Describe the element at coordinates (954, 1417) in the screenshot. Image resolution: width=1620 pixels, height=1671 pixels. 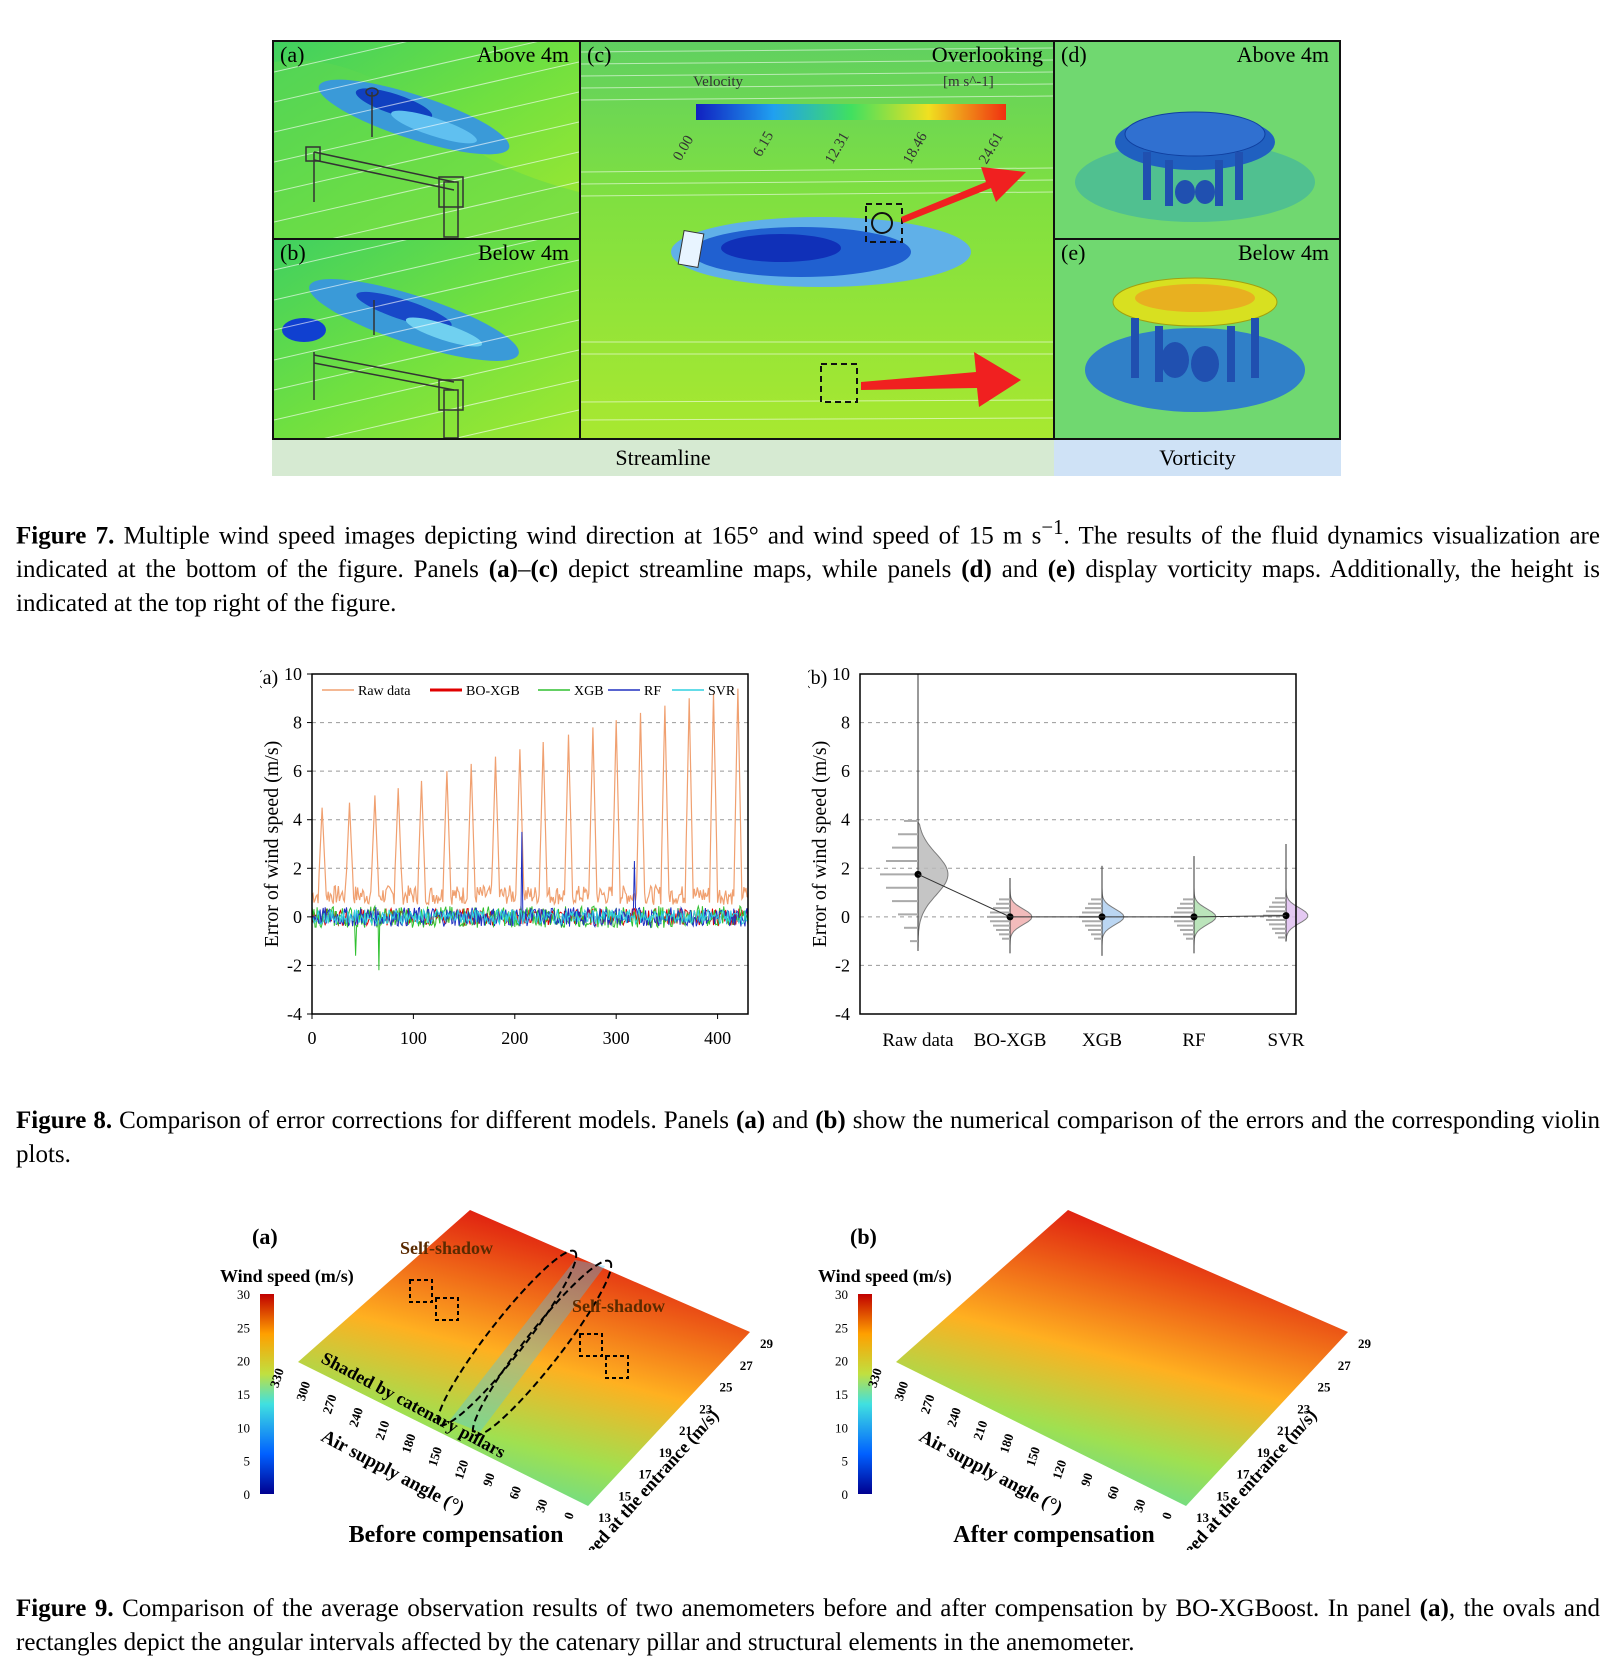
I see `x-tick-3: 240` at that location.